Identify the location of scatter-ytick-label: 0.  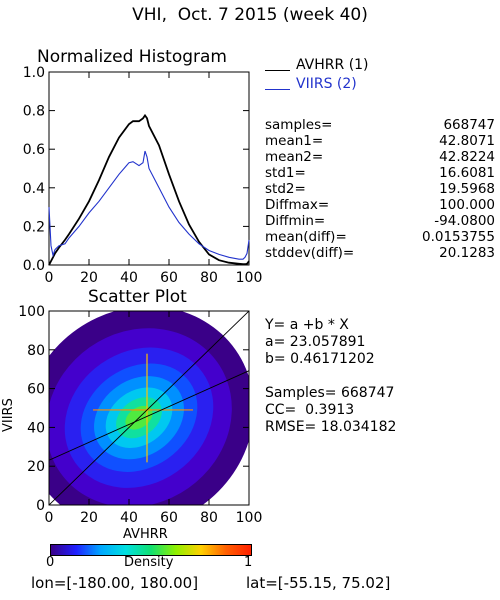
(40, 506).